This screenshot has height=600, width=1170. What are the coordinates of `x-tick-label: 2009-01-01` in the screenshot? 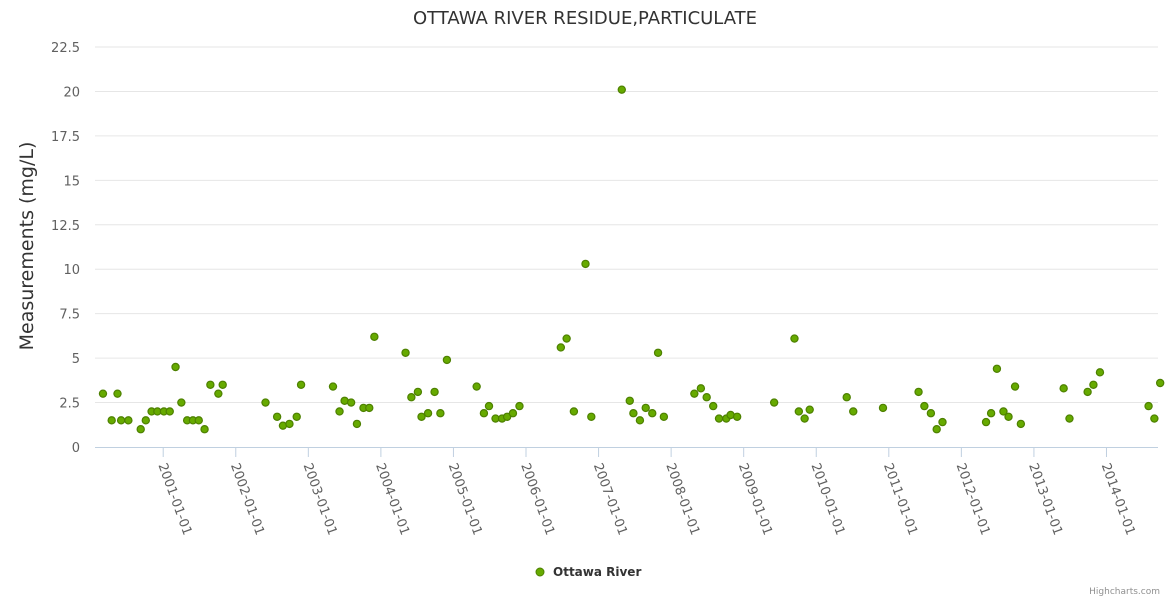 It's located at (755, 499).